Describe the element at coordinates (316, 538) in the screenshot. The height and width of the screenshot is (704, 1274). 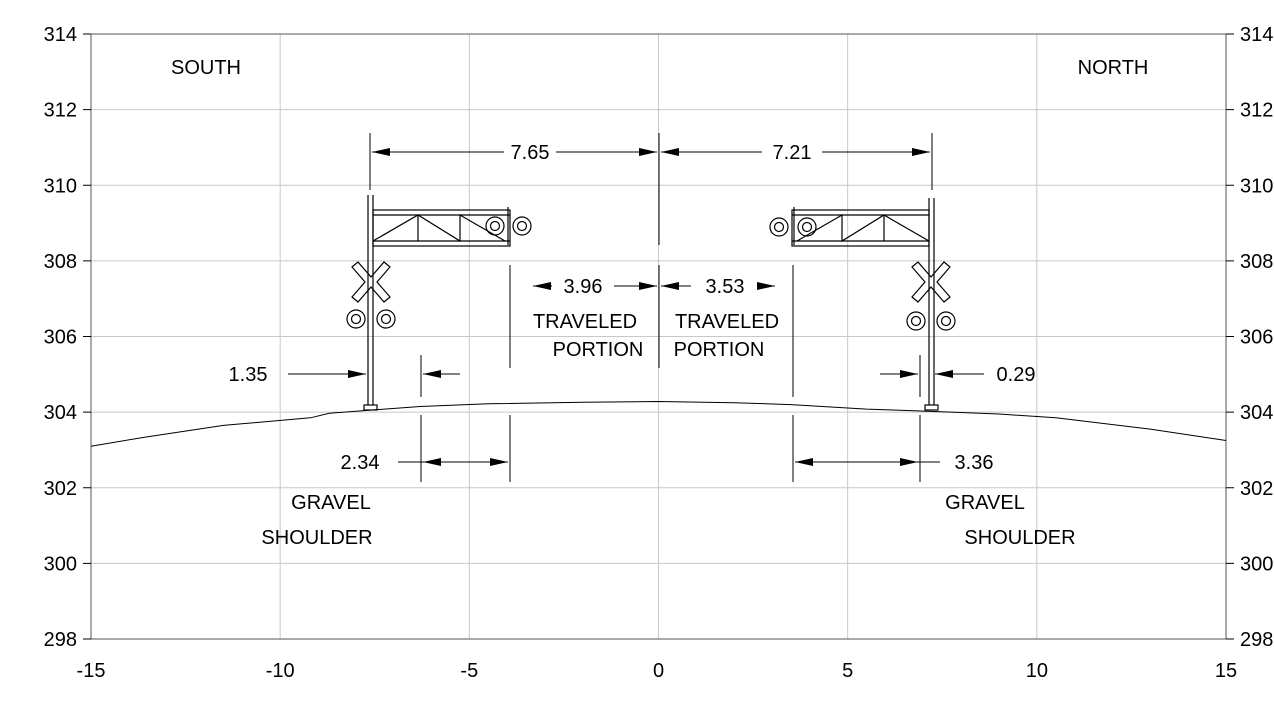
I see `label-gravel-left-2: SHOULDER` at that location.